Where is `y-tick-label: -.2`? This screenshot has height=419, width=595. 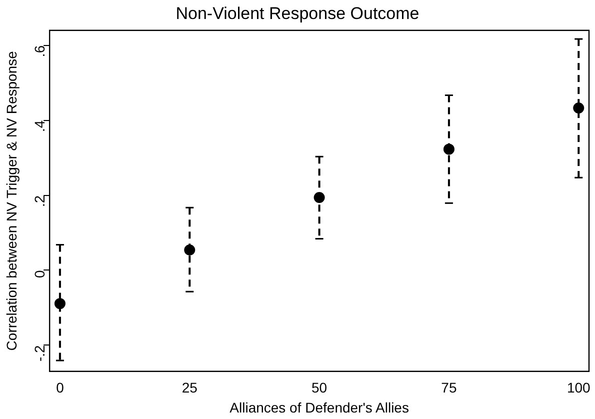 y-tick-label: -.2 is located at coordinates (39, 353).